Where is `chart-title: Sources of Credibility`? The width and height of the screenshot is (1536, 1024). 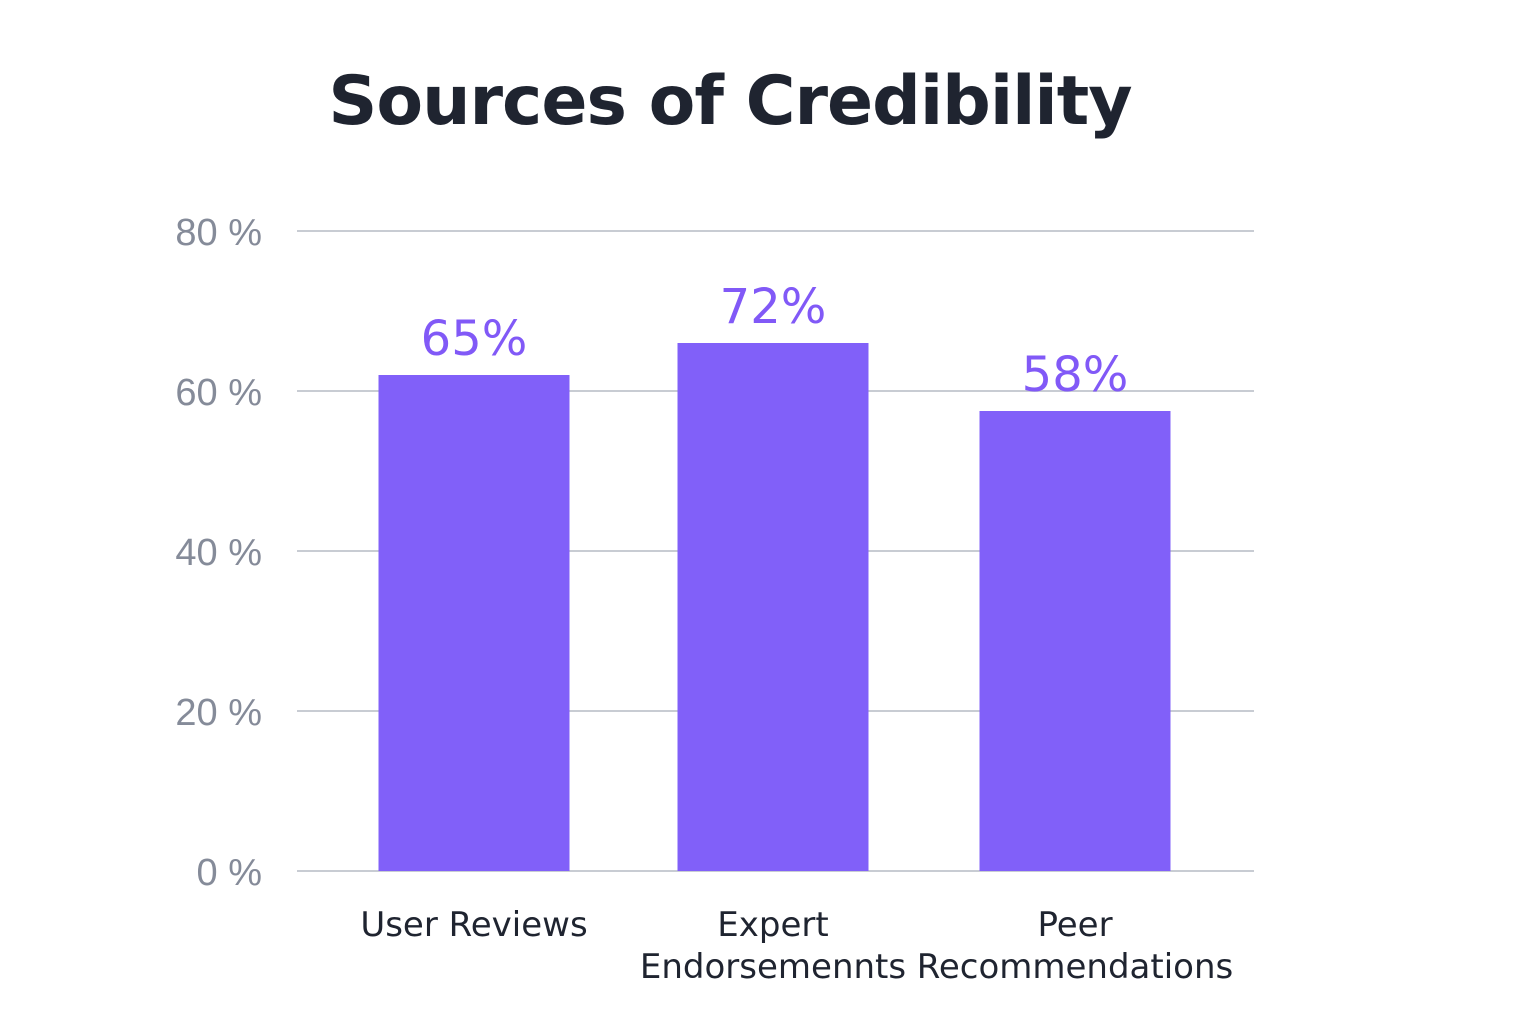 chart-title: Sources of Credibility is located at coordinates (730, 101).